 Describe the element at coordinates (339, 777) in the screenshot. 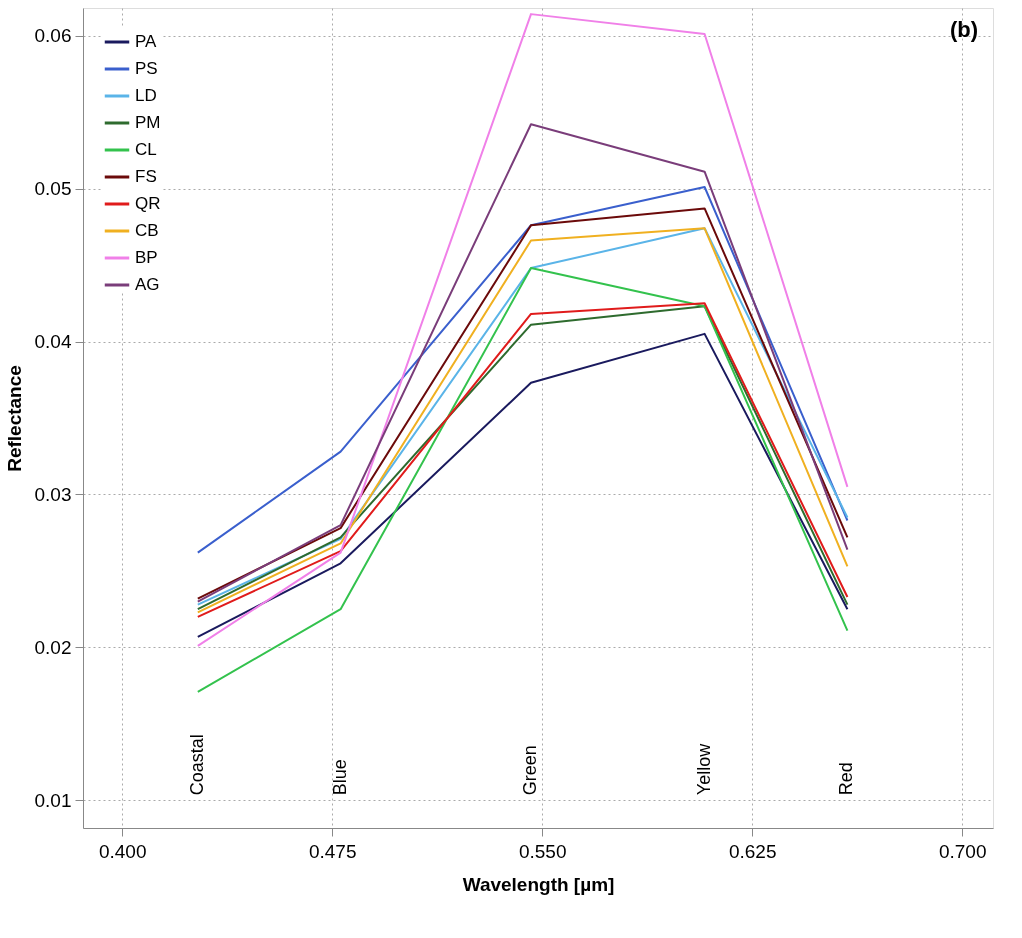

I see `annotation: Blue` at that location.